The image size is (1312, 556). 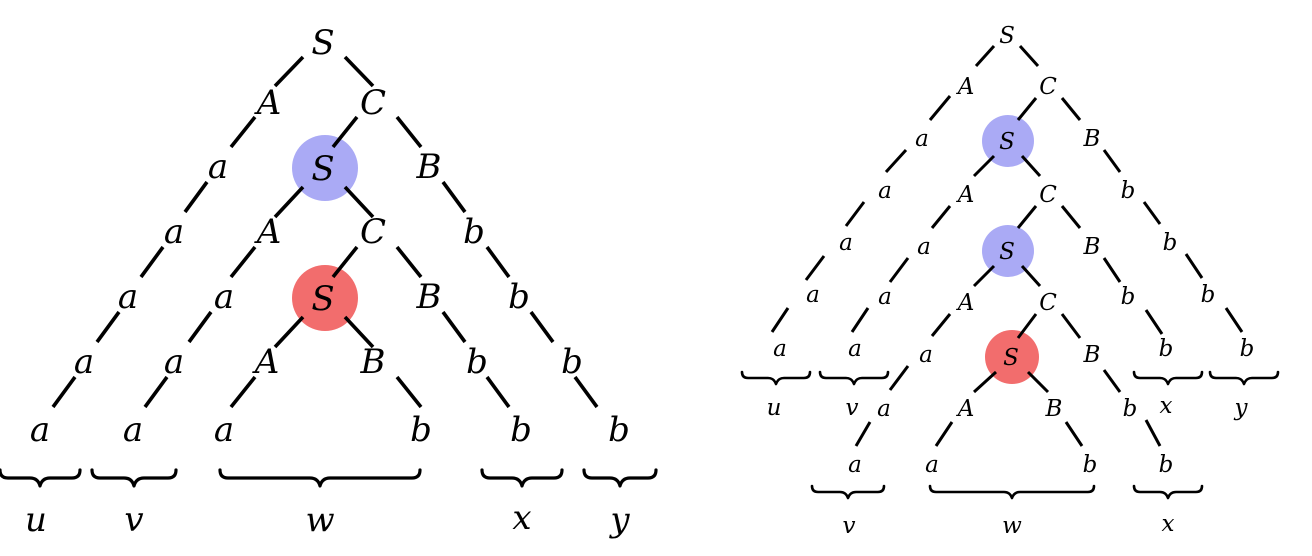 I want to click on left-brace-label: y, so click(x=619, y=520).